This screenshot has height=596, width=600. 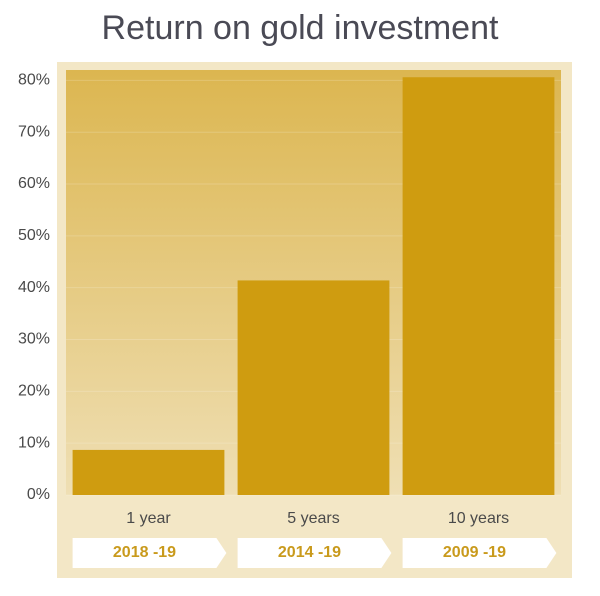 I want to click on chart-title: Return on gold investment, so click(x=300, y=28).